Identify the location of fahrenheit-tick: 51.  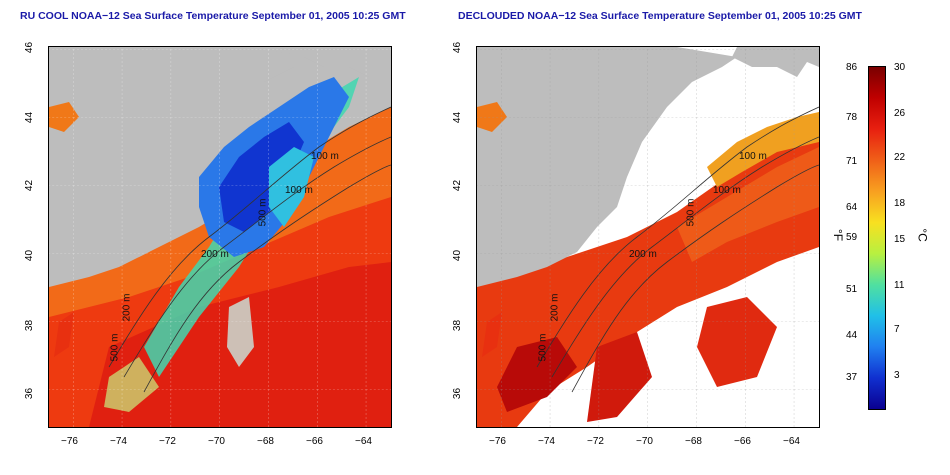
(852, 289).